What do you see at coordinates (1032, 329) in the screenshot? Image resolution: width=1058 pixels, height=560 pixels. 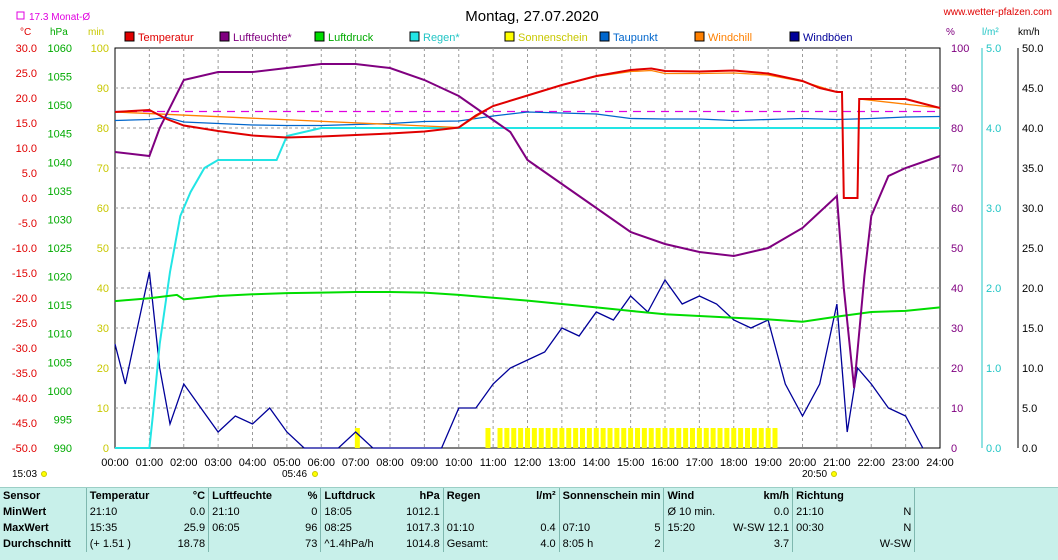 I see `wind-axis-tick: 15.0` at bounding box center [1032, 329].